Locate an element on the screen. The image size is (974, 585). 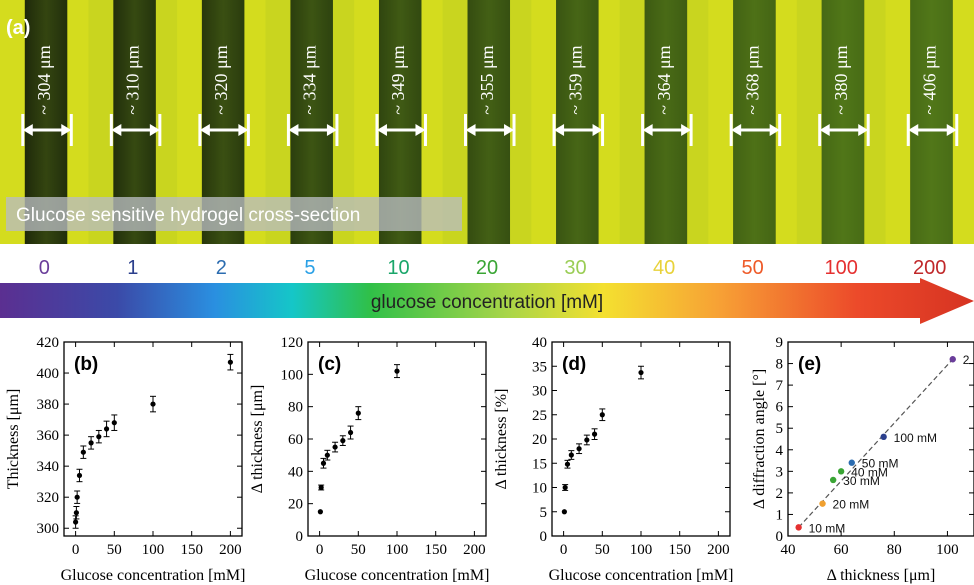
point-label: 100 mM is located at coordinates (915, 438).